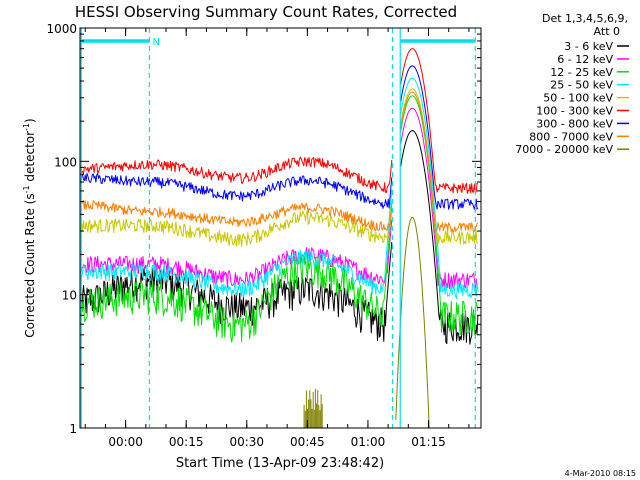  I want to click on series-line, so click(412, 322).